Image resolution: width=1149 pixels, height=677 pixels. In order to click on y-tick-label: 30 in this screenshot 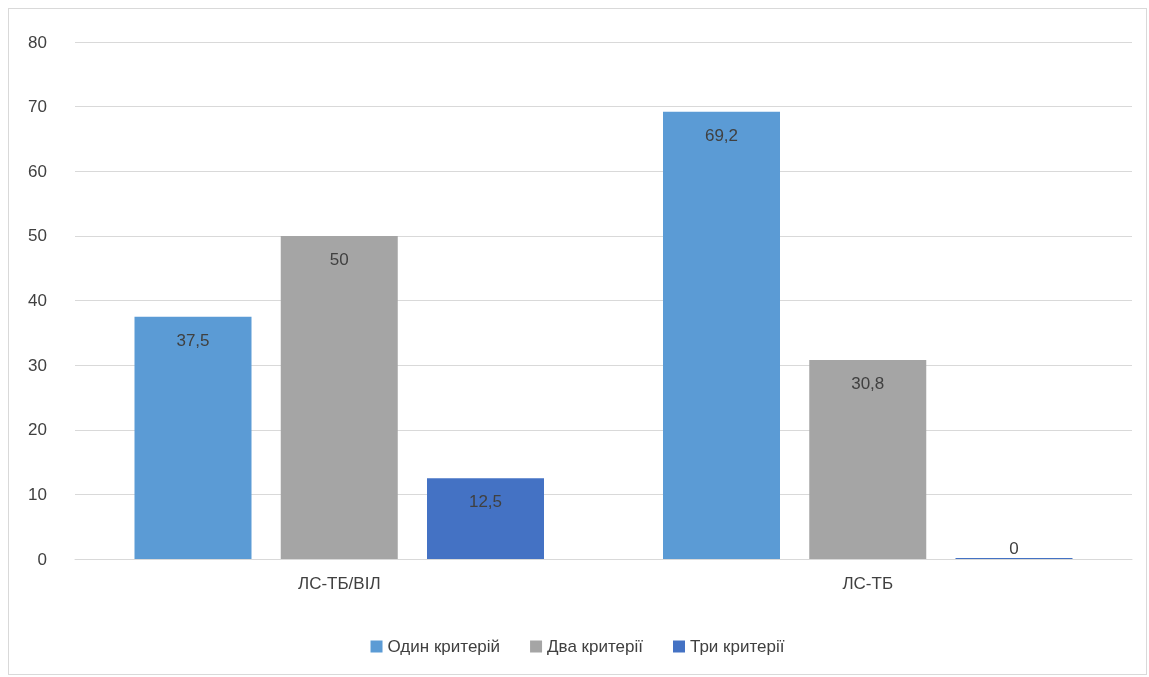, I will do `click(37, 365)`.